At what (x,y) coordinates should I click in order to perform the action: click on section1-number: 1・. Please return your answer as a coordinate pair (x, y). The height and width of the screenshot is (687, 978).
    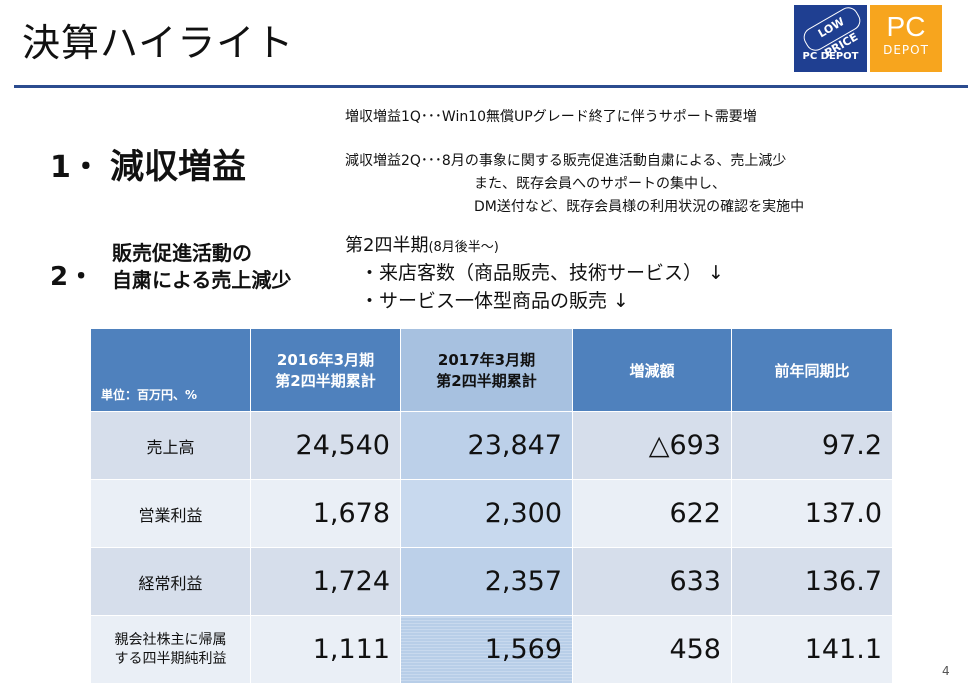
    Looking at the image, I should click on (75, 167).